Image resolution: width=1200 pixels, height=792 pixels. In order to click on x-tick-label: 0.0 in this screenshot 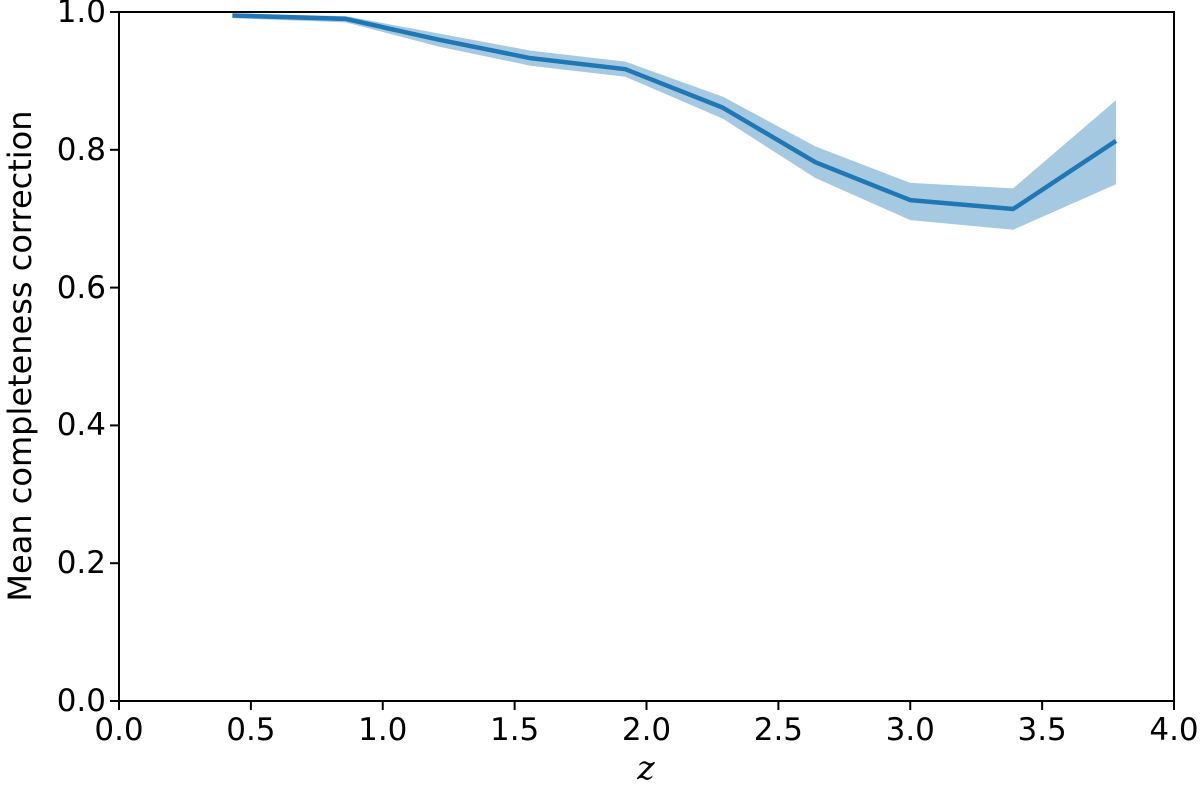, I will do `click(119, 730)`.